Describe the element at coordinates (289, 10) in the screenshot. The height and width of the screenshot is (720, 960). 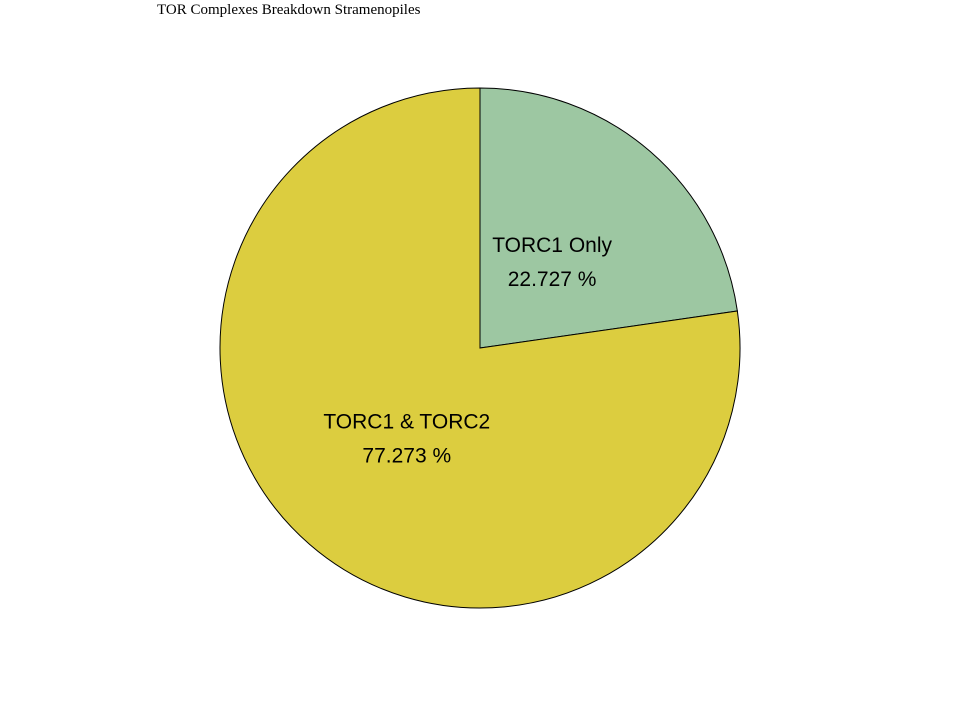
I see `chart-title: TOR Complexes Breakdown Stramenopiles` at that location.